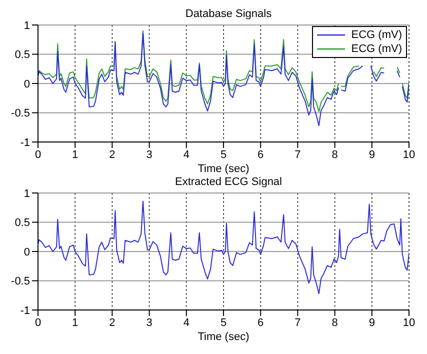  What do you see at coordinates (228, 182) in the screenshot?
I see `chart-title: Extracted ECG Signal` at bounding box center [228, 182].